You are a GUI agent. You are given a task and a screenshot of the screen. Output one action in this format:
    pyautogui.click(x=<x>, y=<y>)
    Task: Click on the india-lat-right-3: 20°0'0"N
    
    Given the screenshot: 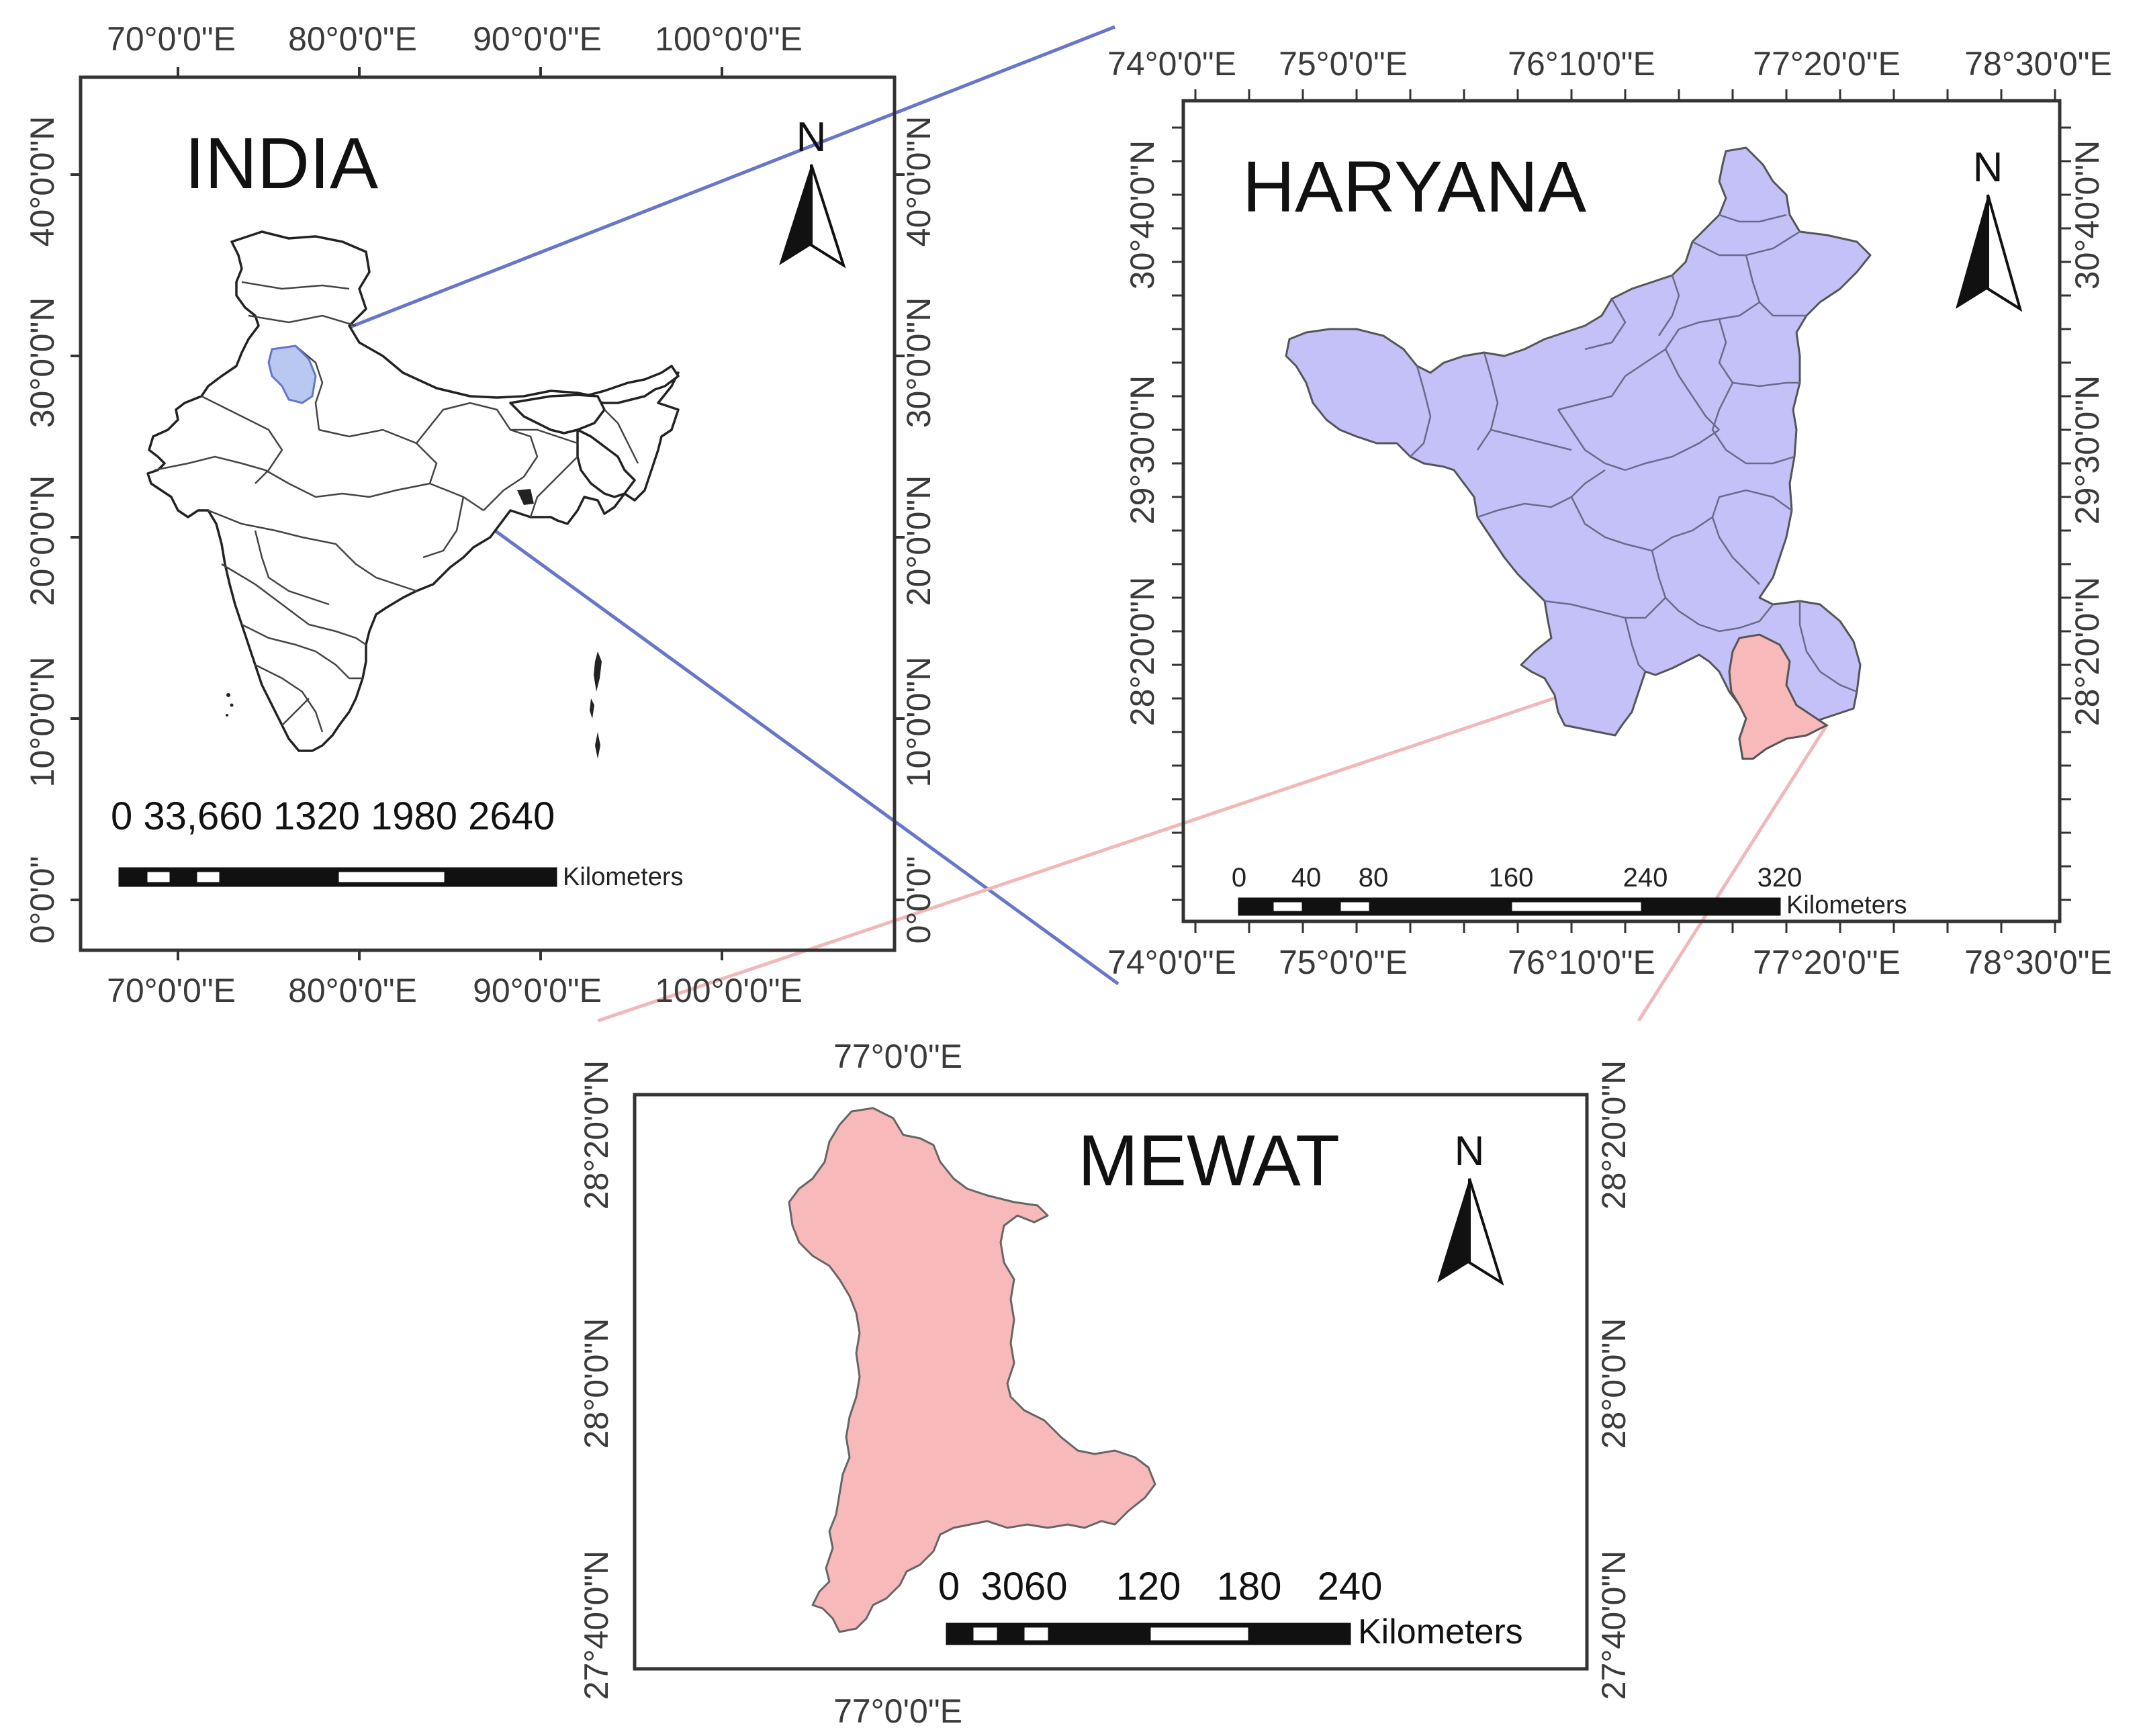 What is the action you would take?
    pyautogui.click(x=919, y=541)
    